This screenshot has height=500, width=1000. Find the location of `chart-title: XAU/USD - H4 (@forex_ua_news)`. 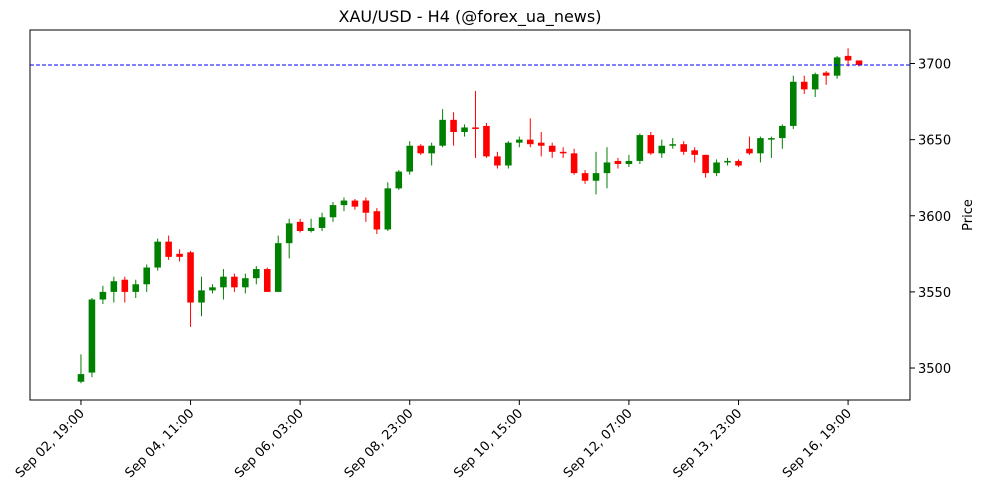

chart-title: XAU/USD - H4 (@forex_ua_news) is located at coordinates (470, 17).